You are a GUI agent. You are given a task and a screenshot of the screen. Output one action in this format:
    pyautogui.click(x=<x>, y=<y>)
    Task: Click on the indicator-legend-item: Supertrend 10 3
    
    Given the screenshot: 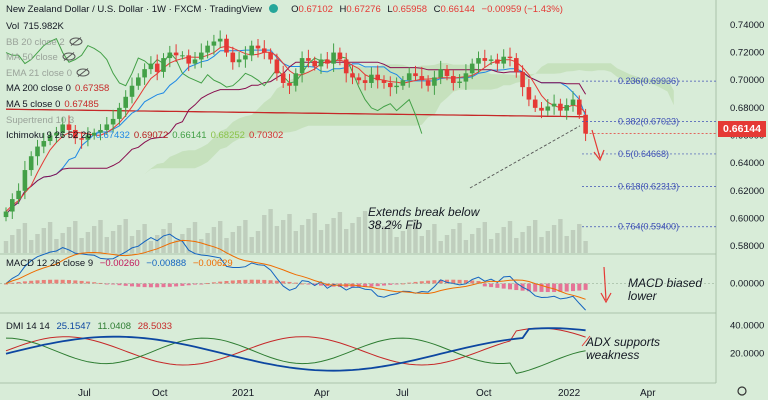 What is the action you would take?
    pyautogui.click(x=40, y=121)
    